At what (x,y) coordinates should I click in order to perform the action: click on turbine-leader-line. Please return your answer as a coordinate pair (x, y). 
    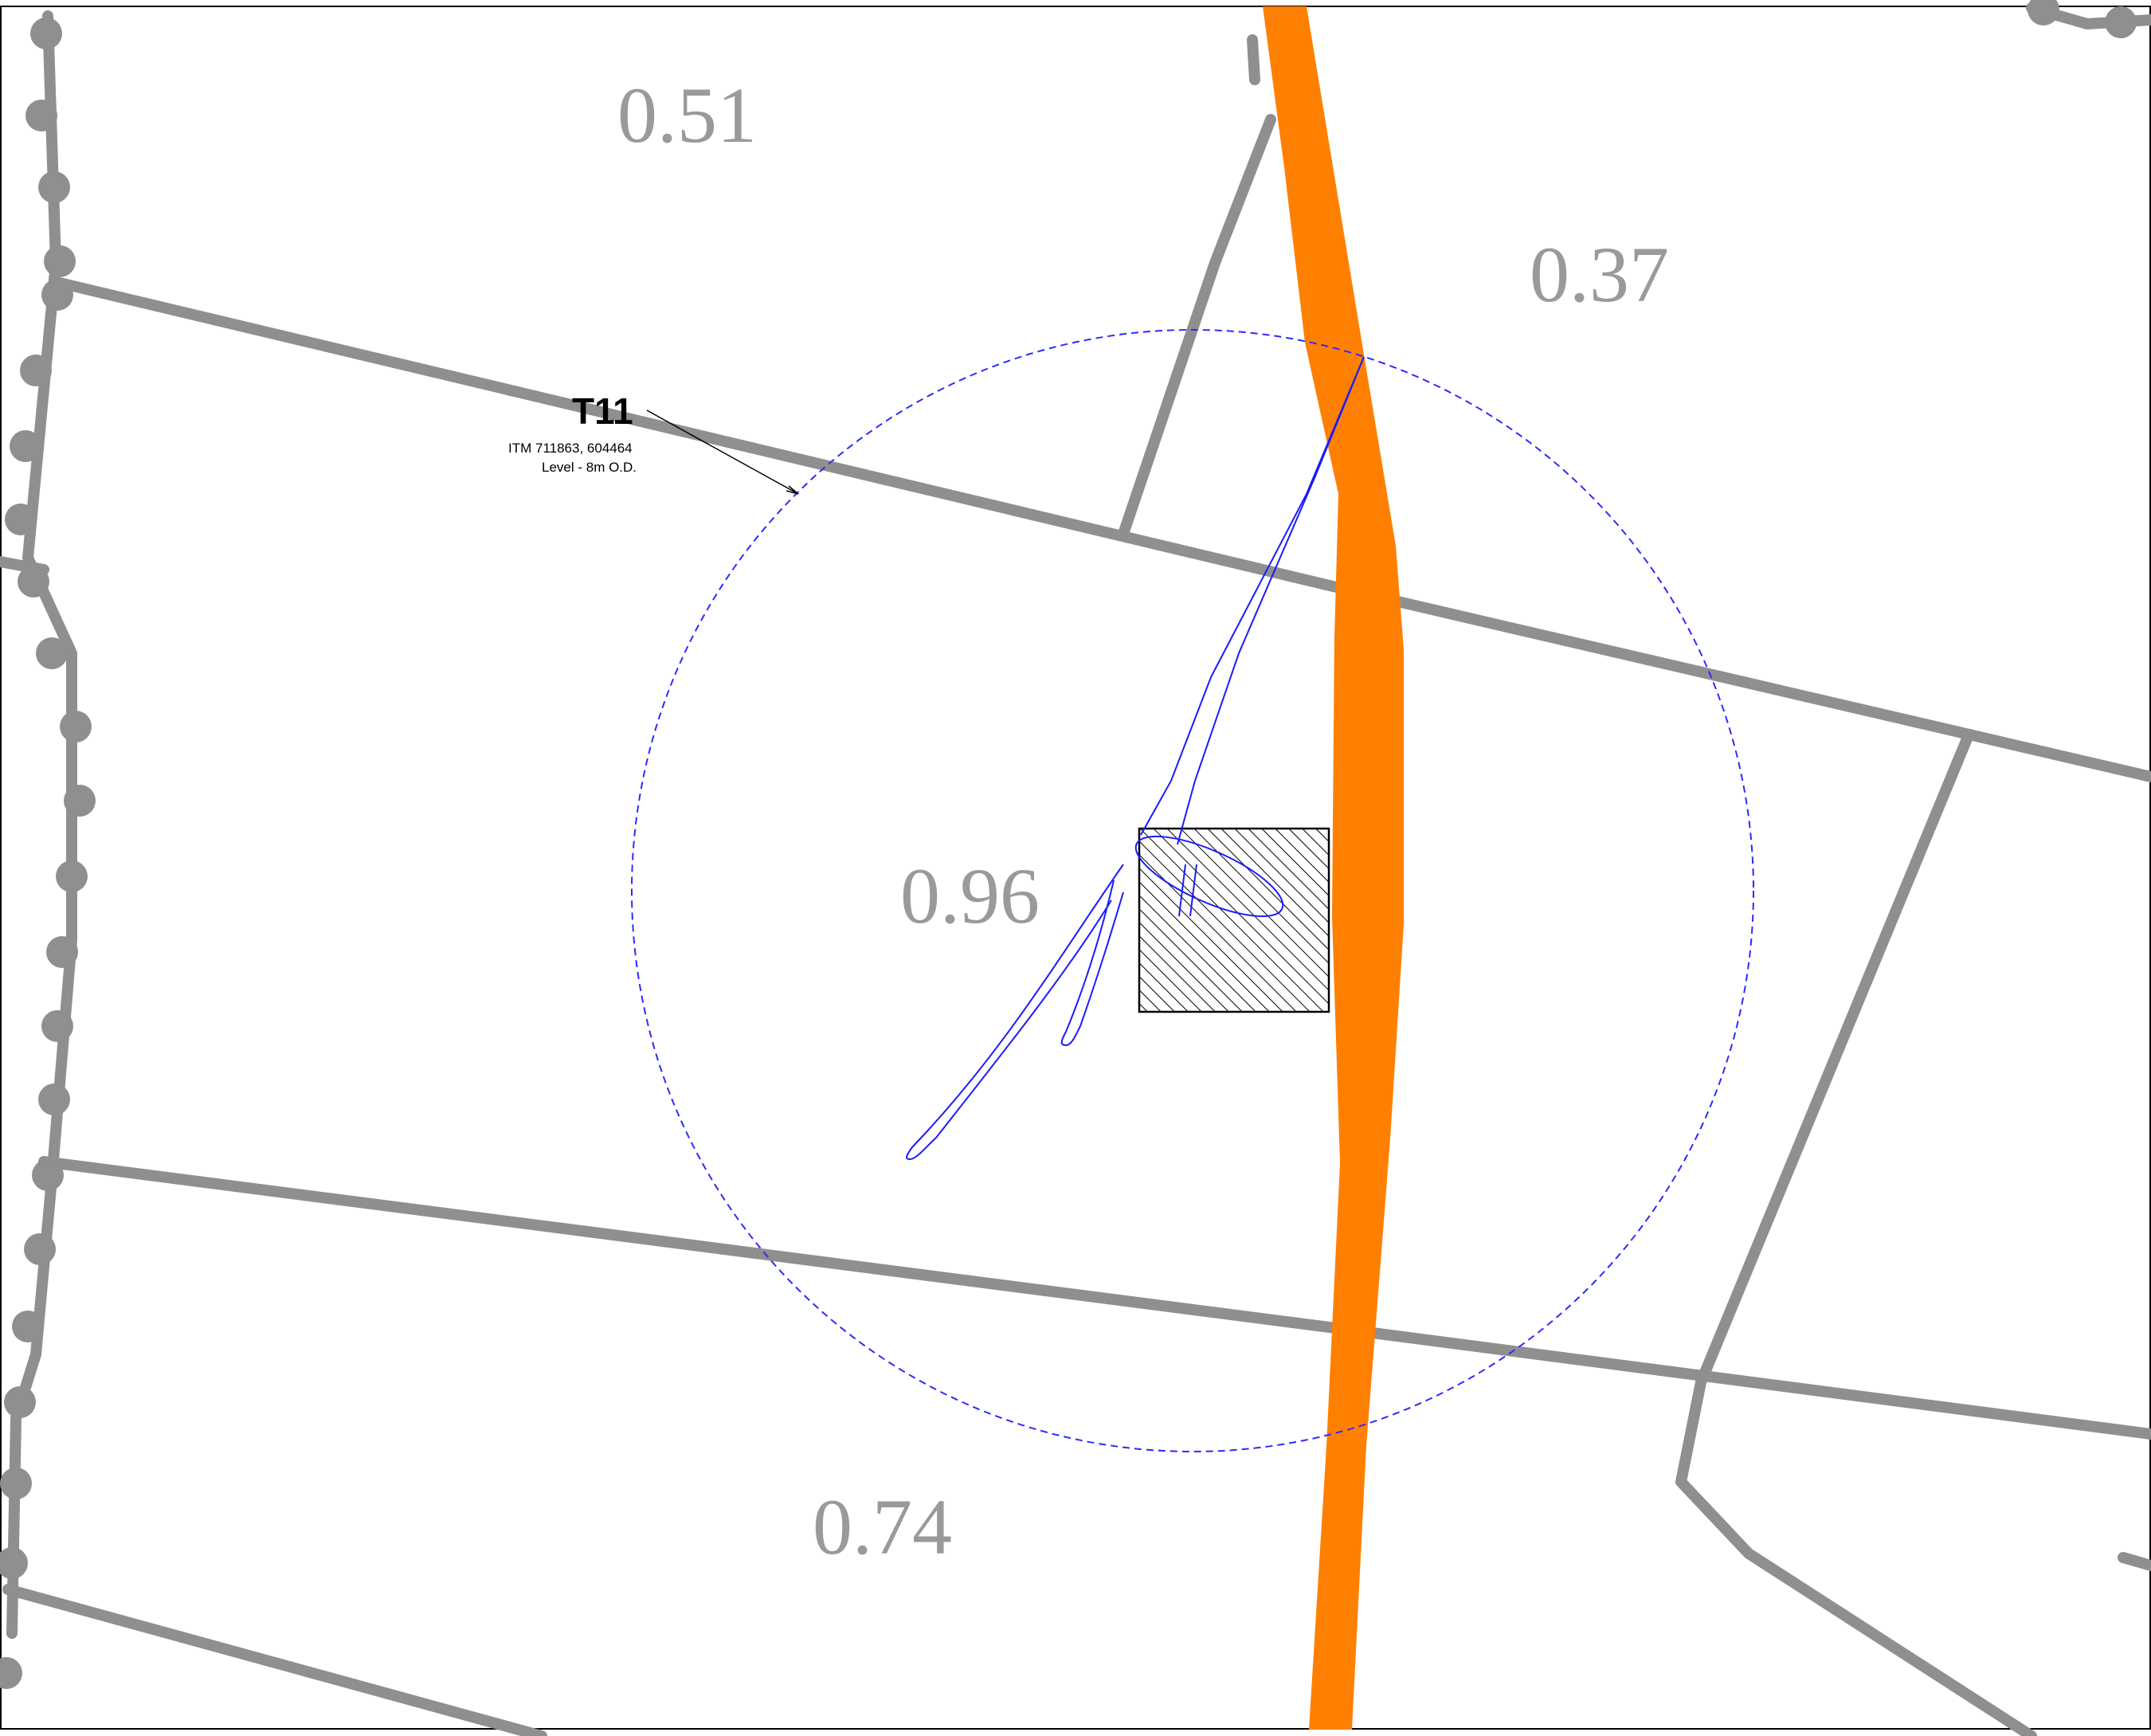
    Looking at the image, I should click on (722, 452).